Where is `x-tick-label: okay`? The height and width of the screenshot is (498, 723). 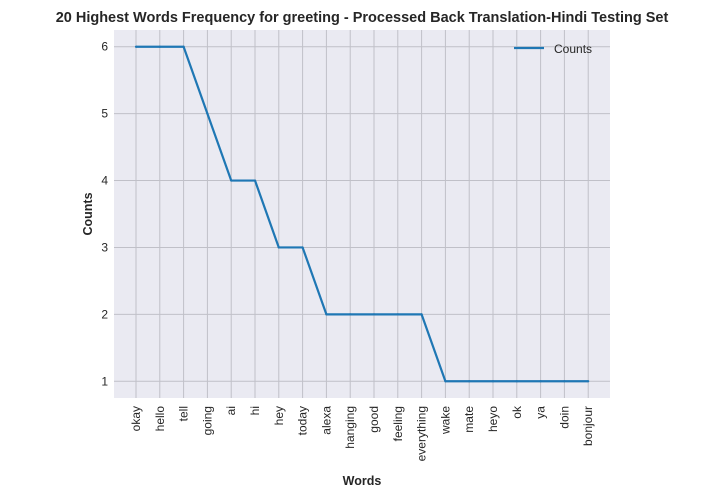
x-tick-label: okay is located at coordinates (136, 418).